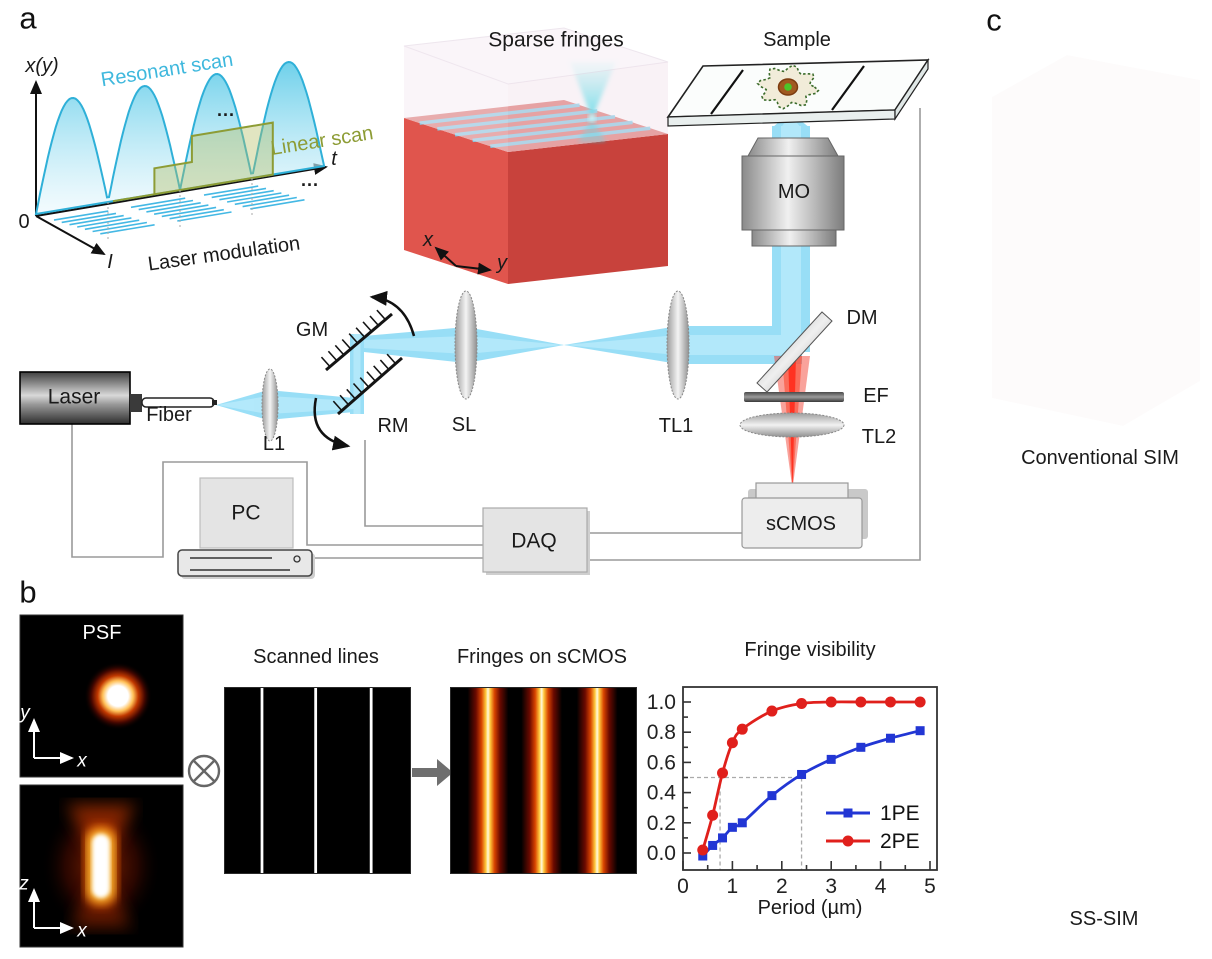 The width and height of the screenshot is (1212, 959). What do you see at coordinates (794, 352) in the screenshot?
I see `dichroic-mirror` at bounding box center [794, 352].